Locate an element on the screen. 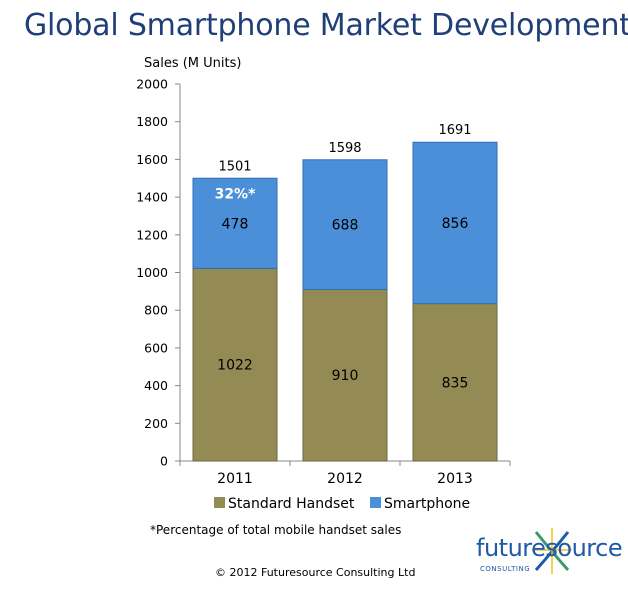 The image size is (628, 591). y-tick-label: 1000 is located at coordinates (152, 272).